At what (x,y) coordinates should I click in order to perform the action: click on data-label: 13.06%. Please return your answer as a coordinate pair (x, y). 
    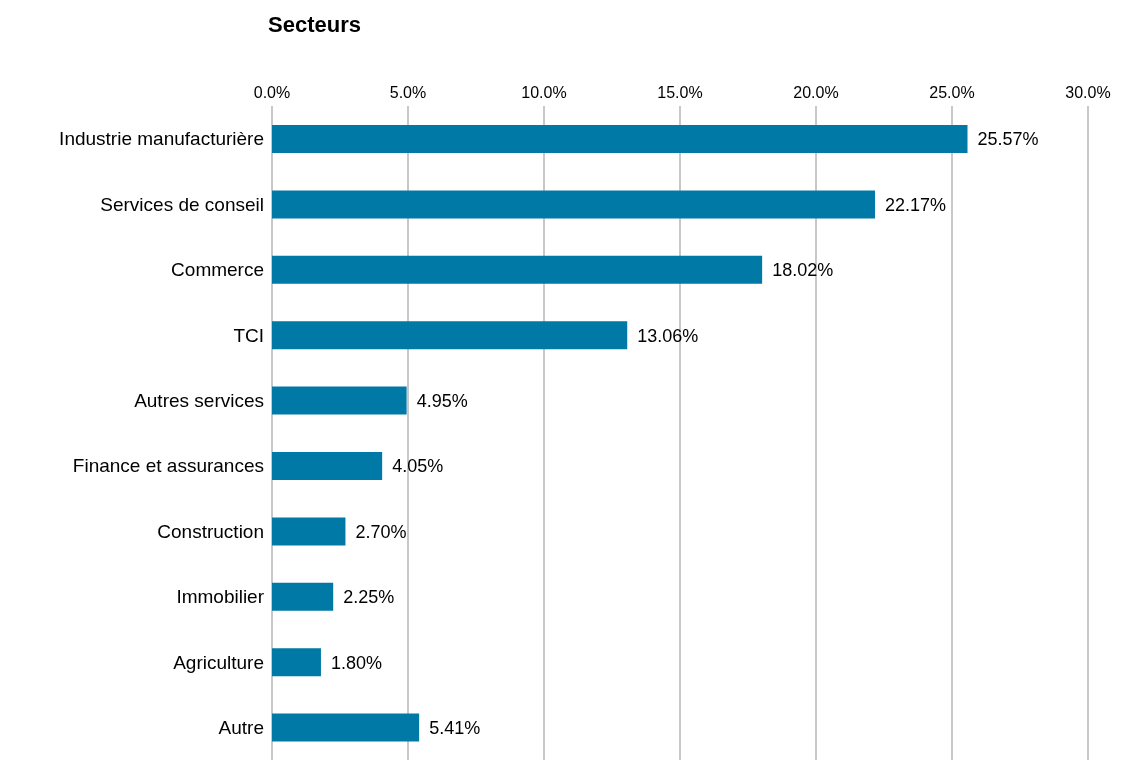
    Looking at the image, I should click on (668, 335).